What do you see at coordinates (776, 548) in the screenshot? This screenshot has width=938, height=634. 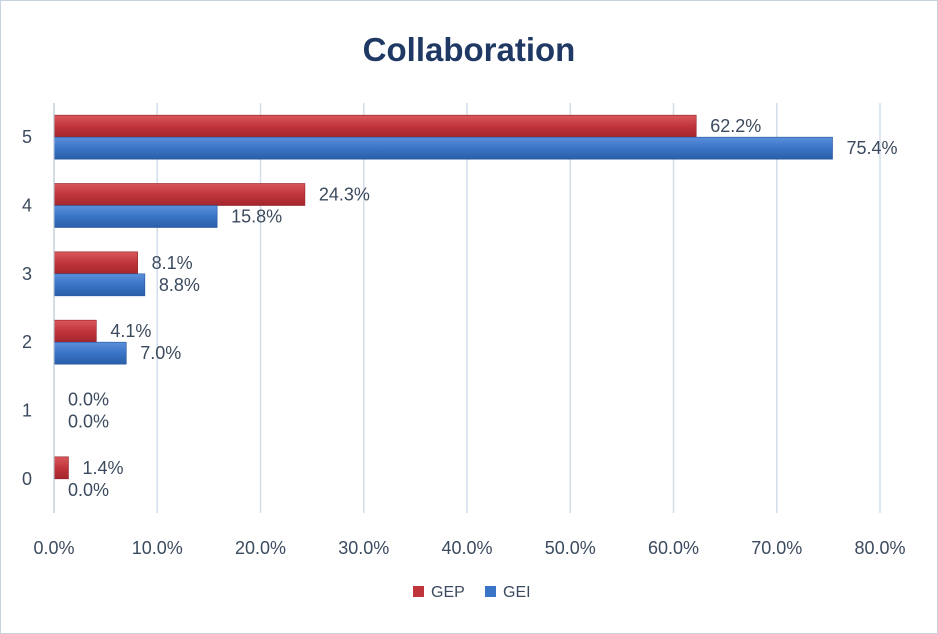 I see `x-tick-label: 70.0%` at bounding box center [776, 548].